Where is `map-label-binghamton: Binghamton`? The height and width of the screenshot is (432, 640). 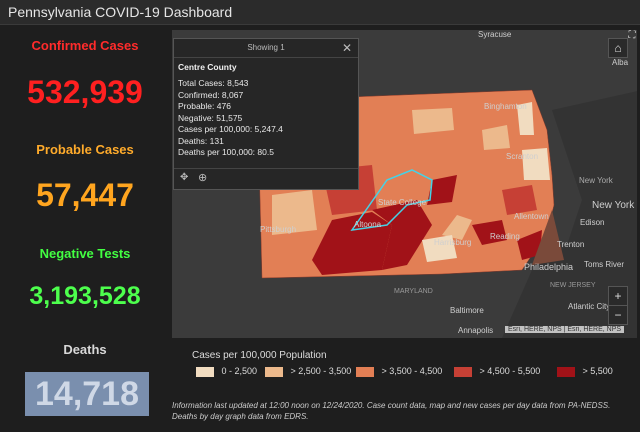 map-label-binghamton: Binghamton is located at coordinates (505, 106).